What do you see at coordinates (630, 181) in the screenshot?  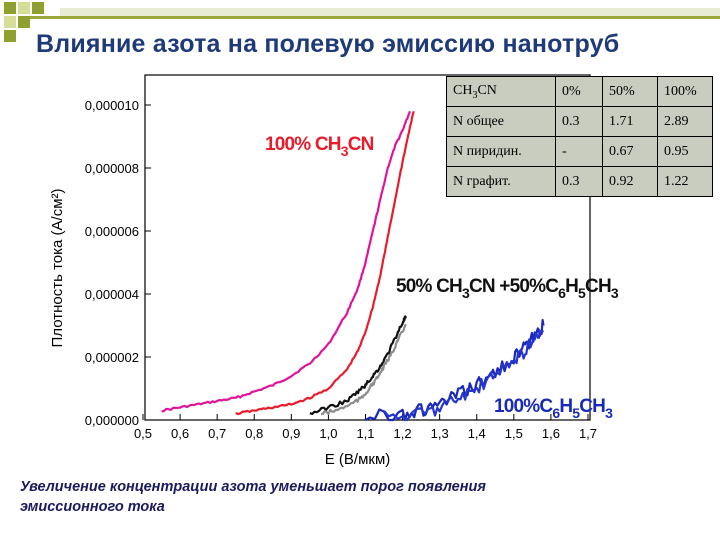 I see `table-cell: 0.92` at bounding box center [630, 181].